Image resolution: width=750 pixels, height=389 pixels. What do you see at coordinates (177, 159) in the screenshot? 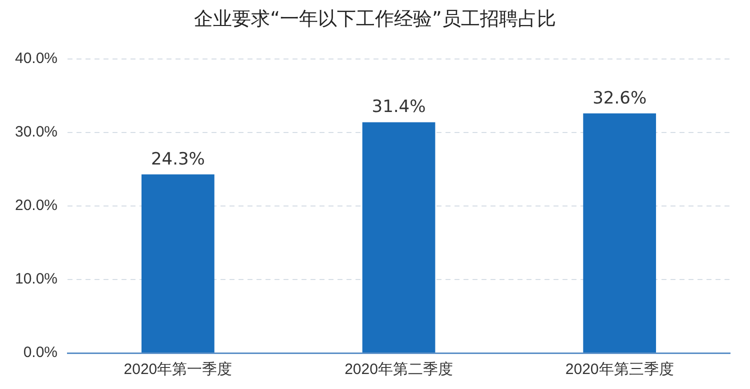
I see `data-label: 24.3%` at bounding box center [177, 159].